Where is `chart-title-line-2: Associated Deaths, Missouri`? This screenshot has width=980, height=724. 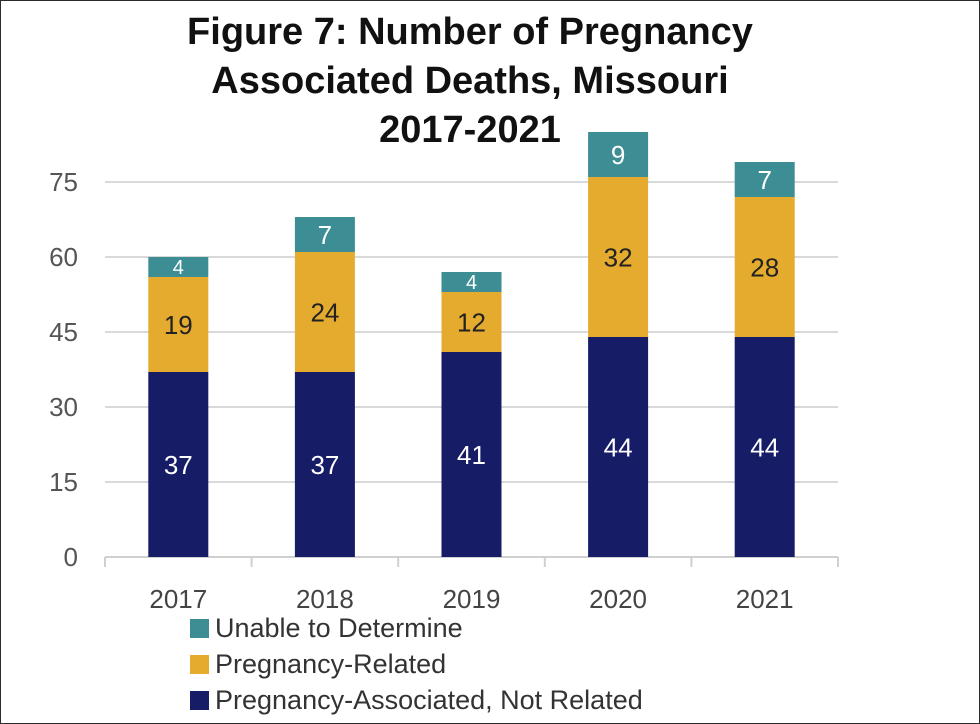 chart-title-line-2: Associated Deaths, Missouri is located at coordinates (470, 81).